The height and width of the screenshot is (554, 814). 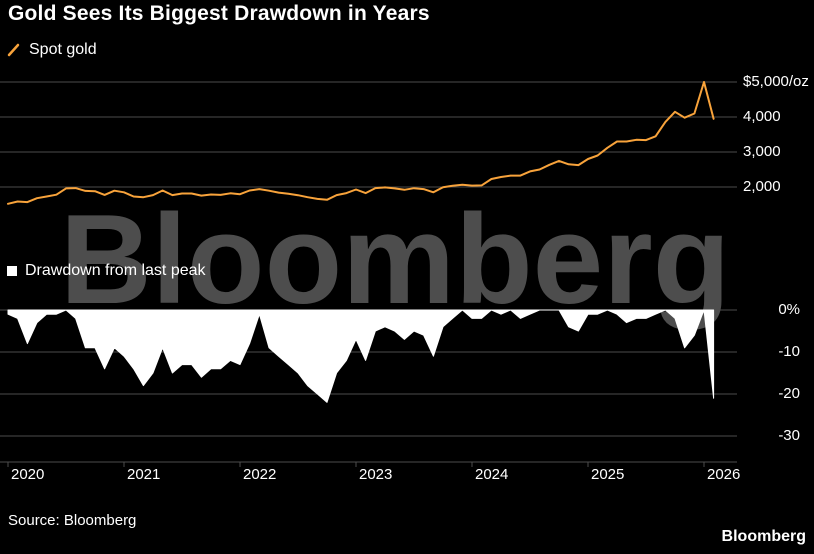 I want to click on square-swatch-icon, so click(x=12, y=271).